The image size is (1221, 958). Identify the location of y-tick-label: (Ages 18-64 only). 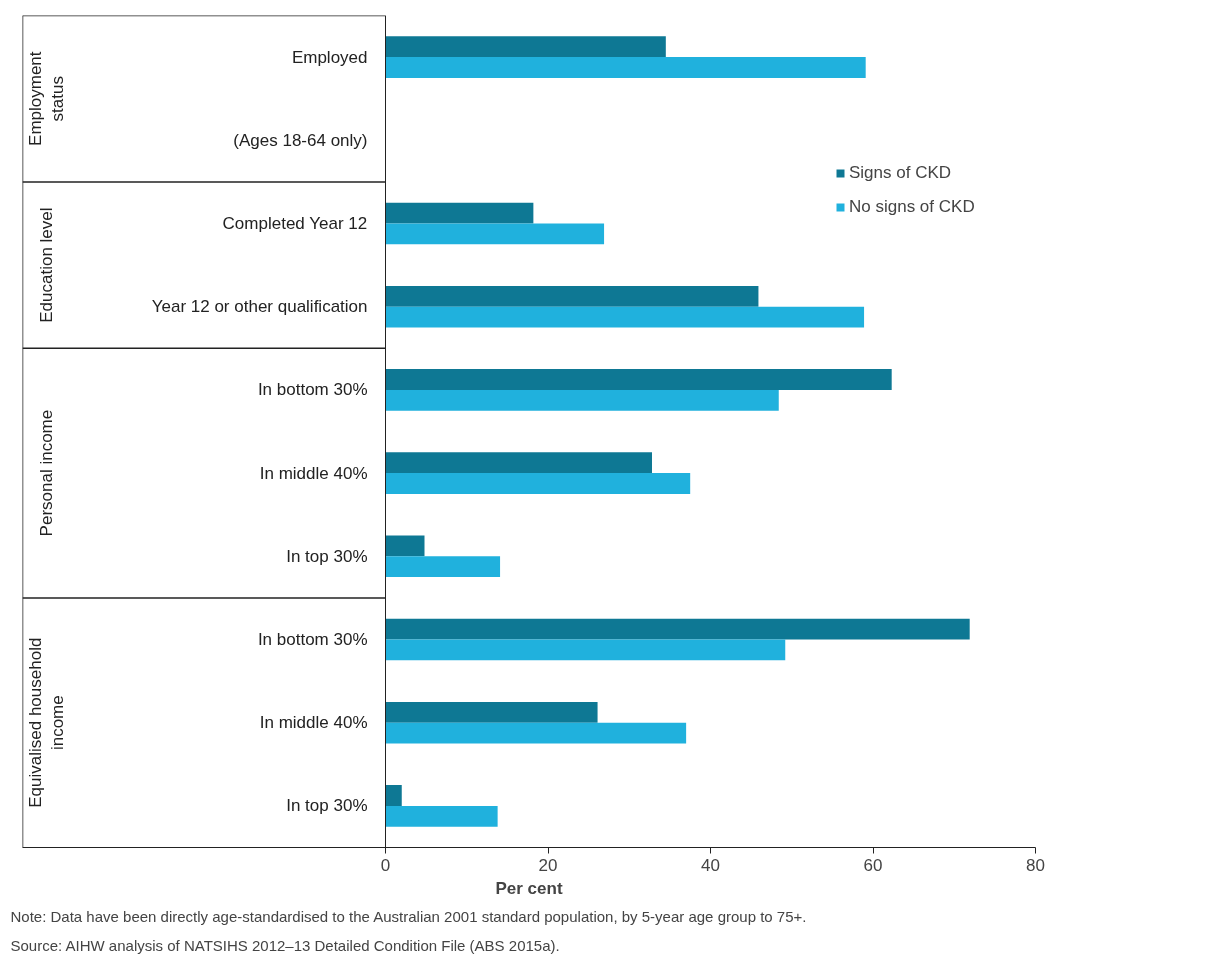
(300, 140).